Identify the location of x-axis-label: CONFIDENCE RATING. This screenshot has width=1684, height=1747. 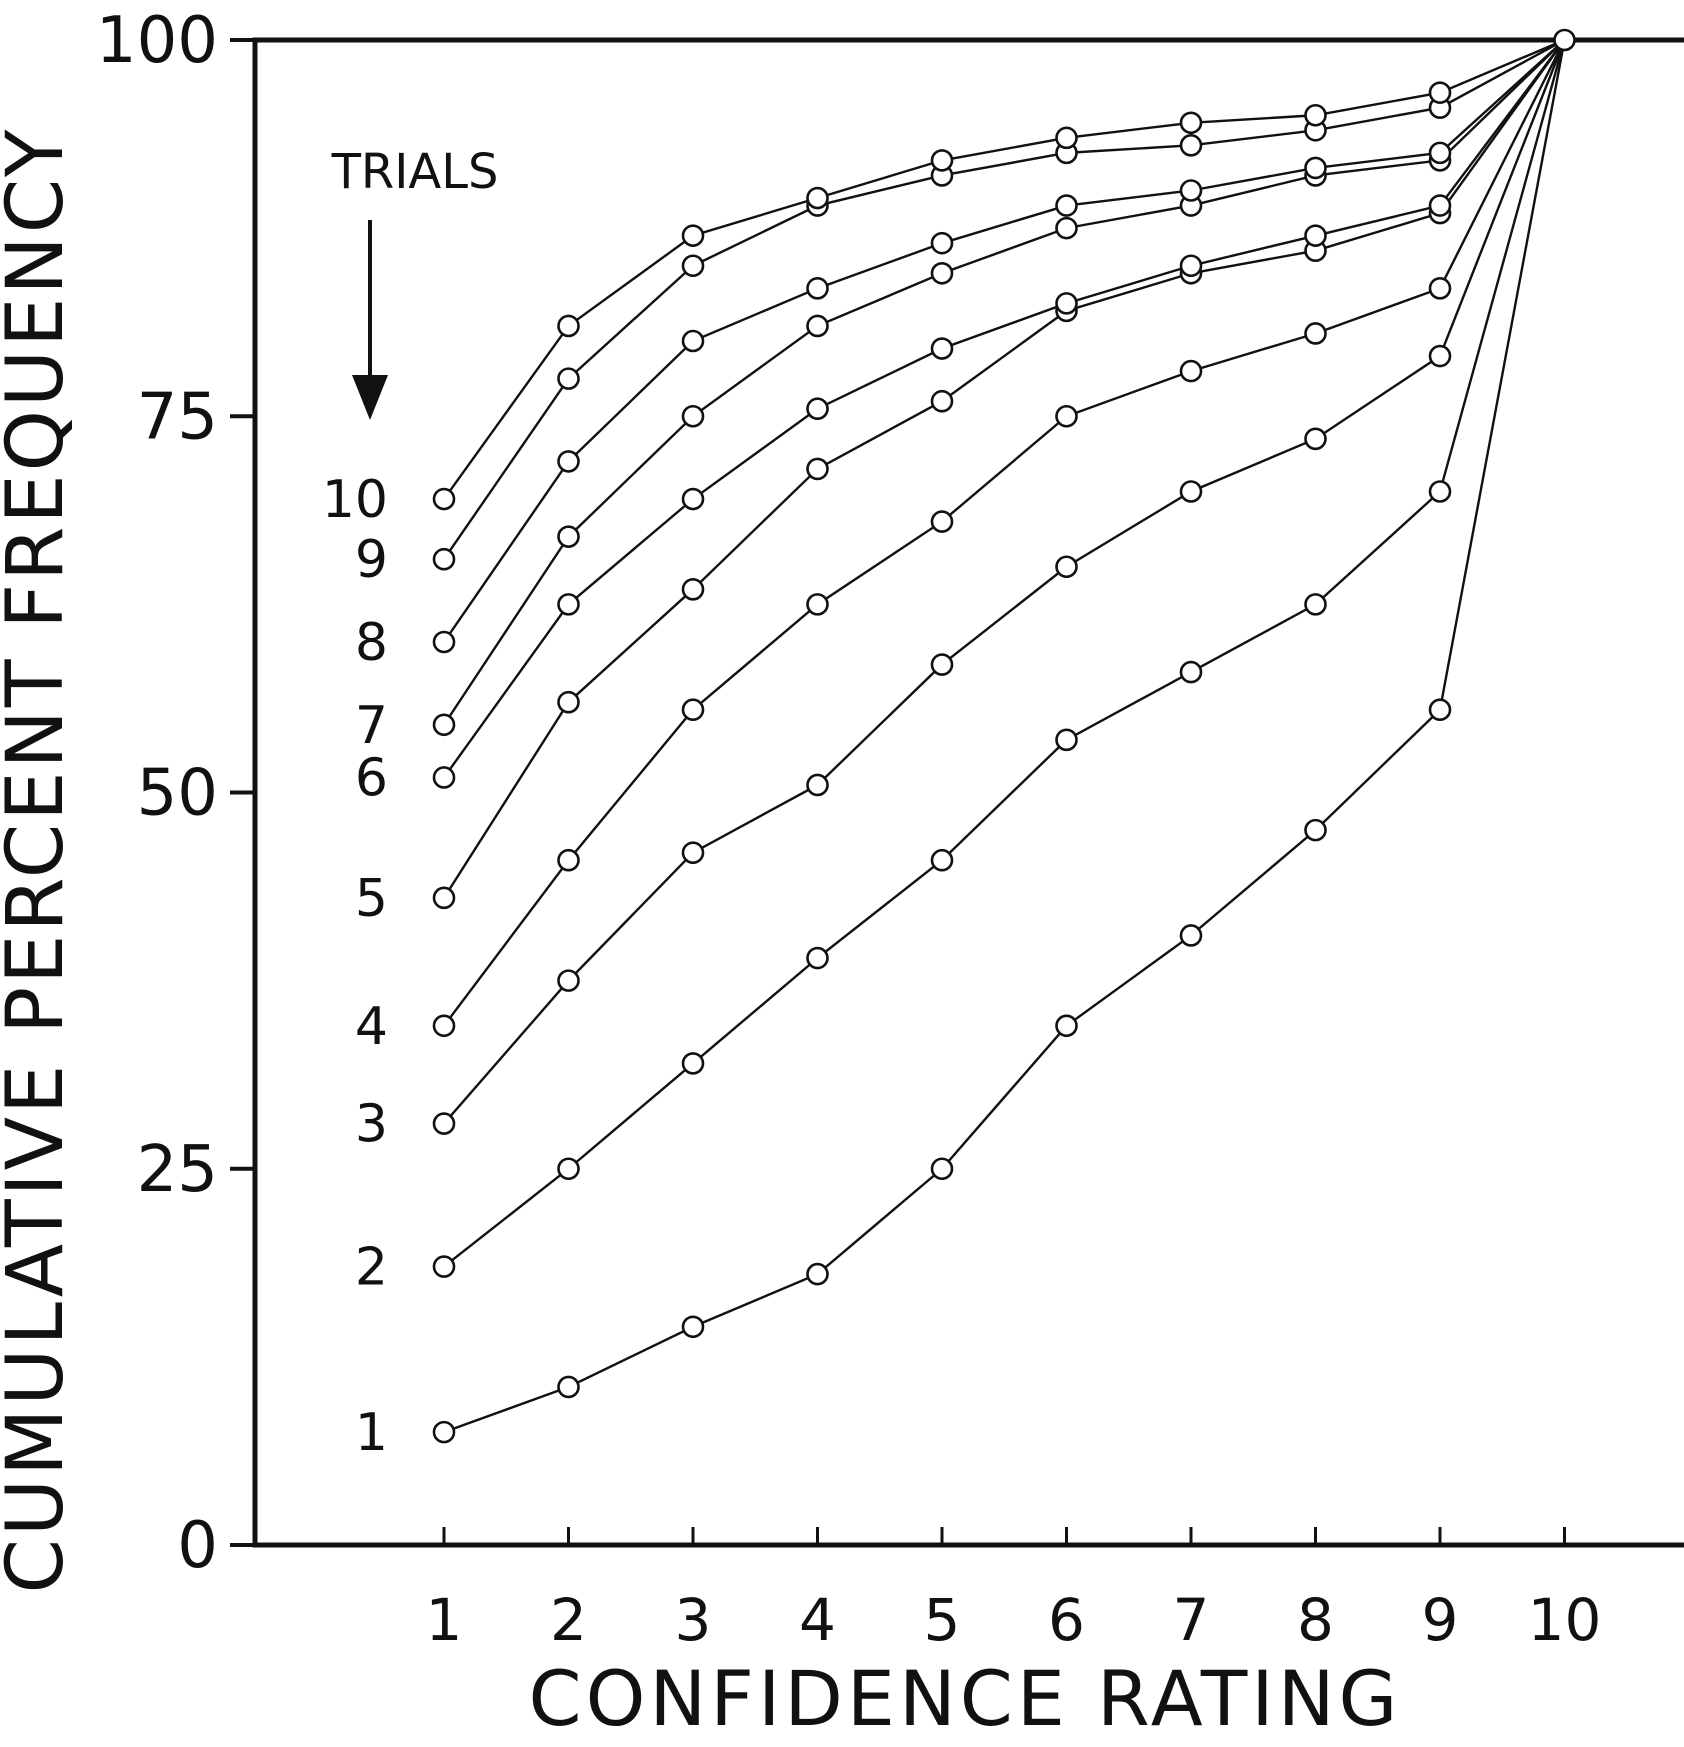
(965, 1698).